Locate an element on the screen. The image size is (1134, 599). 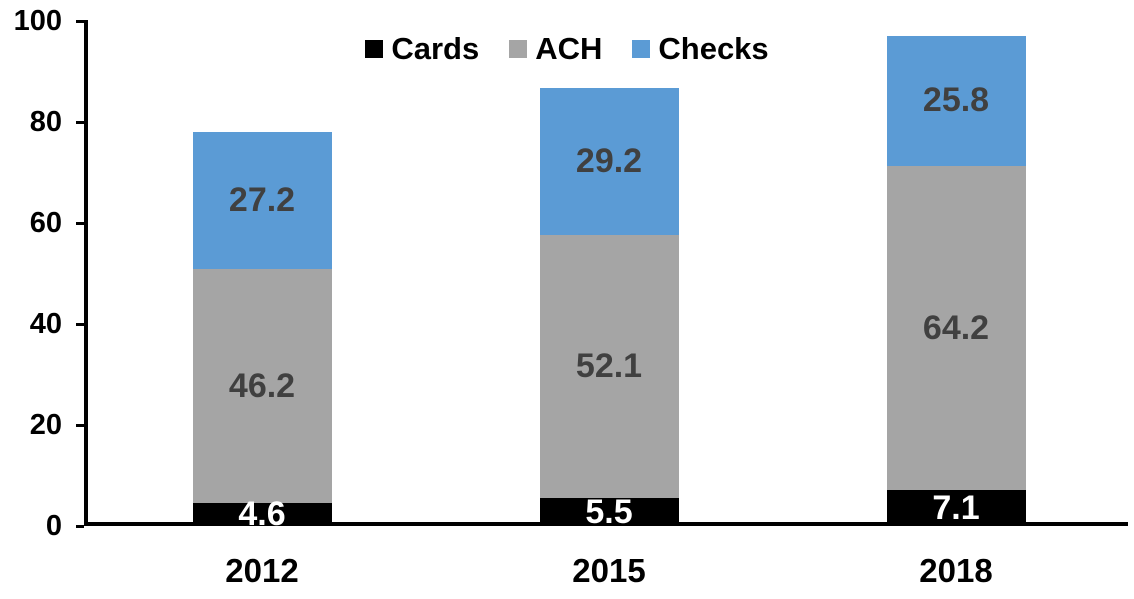
legend-label-ach: ACH is located at coordinates (569, 48).